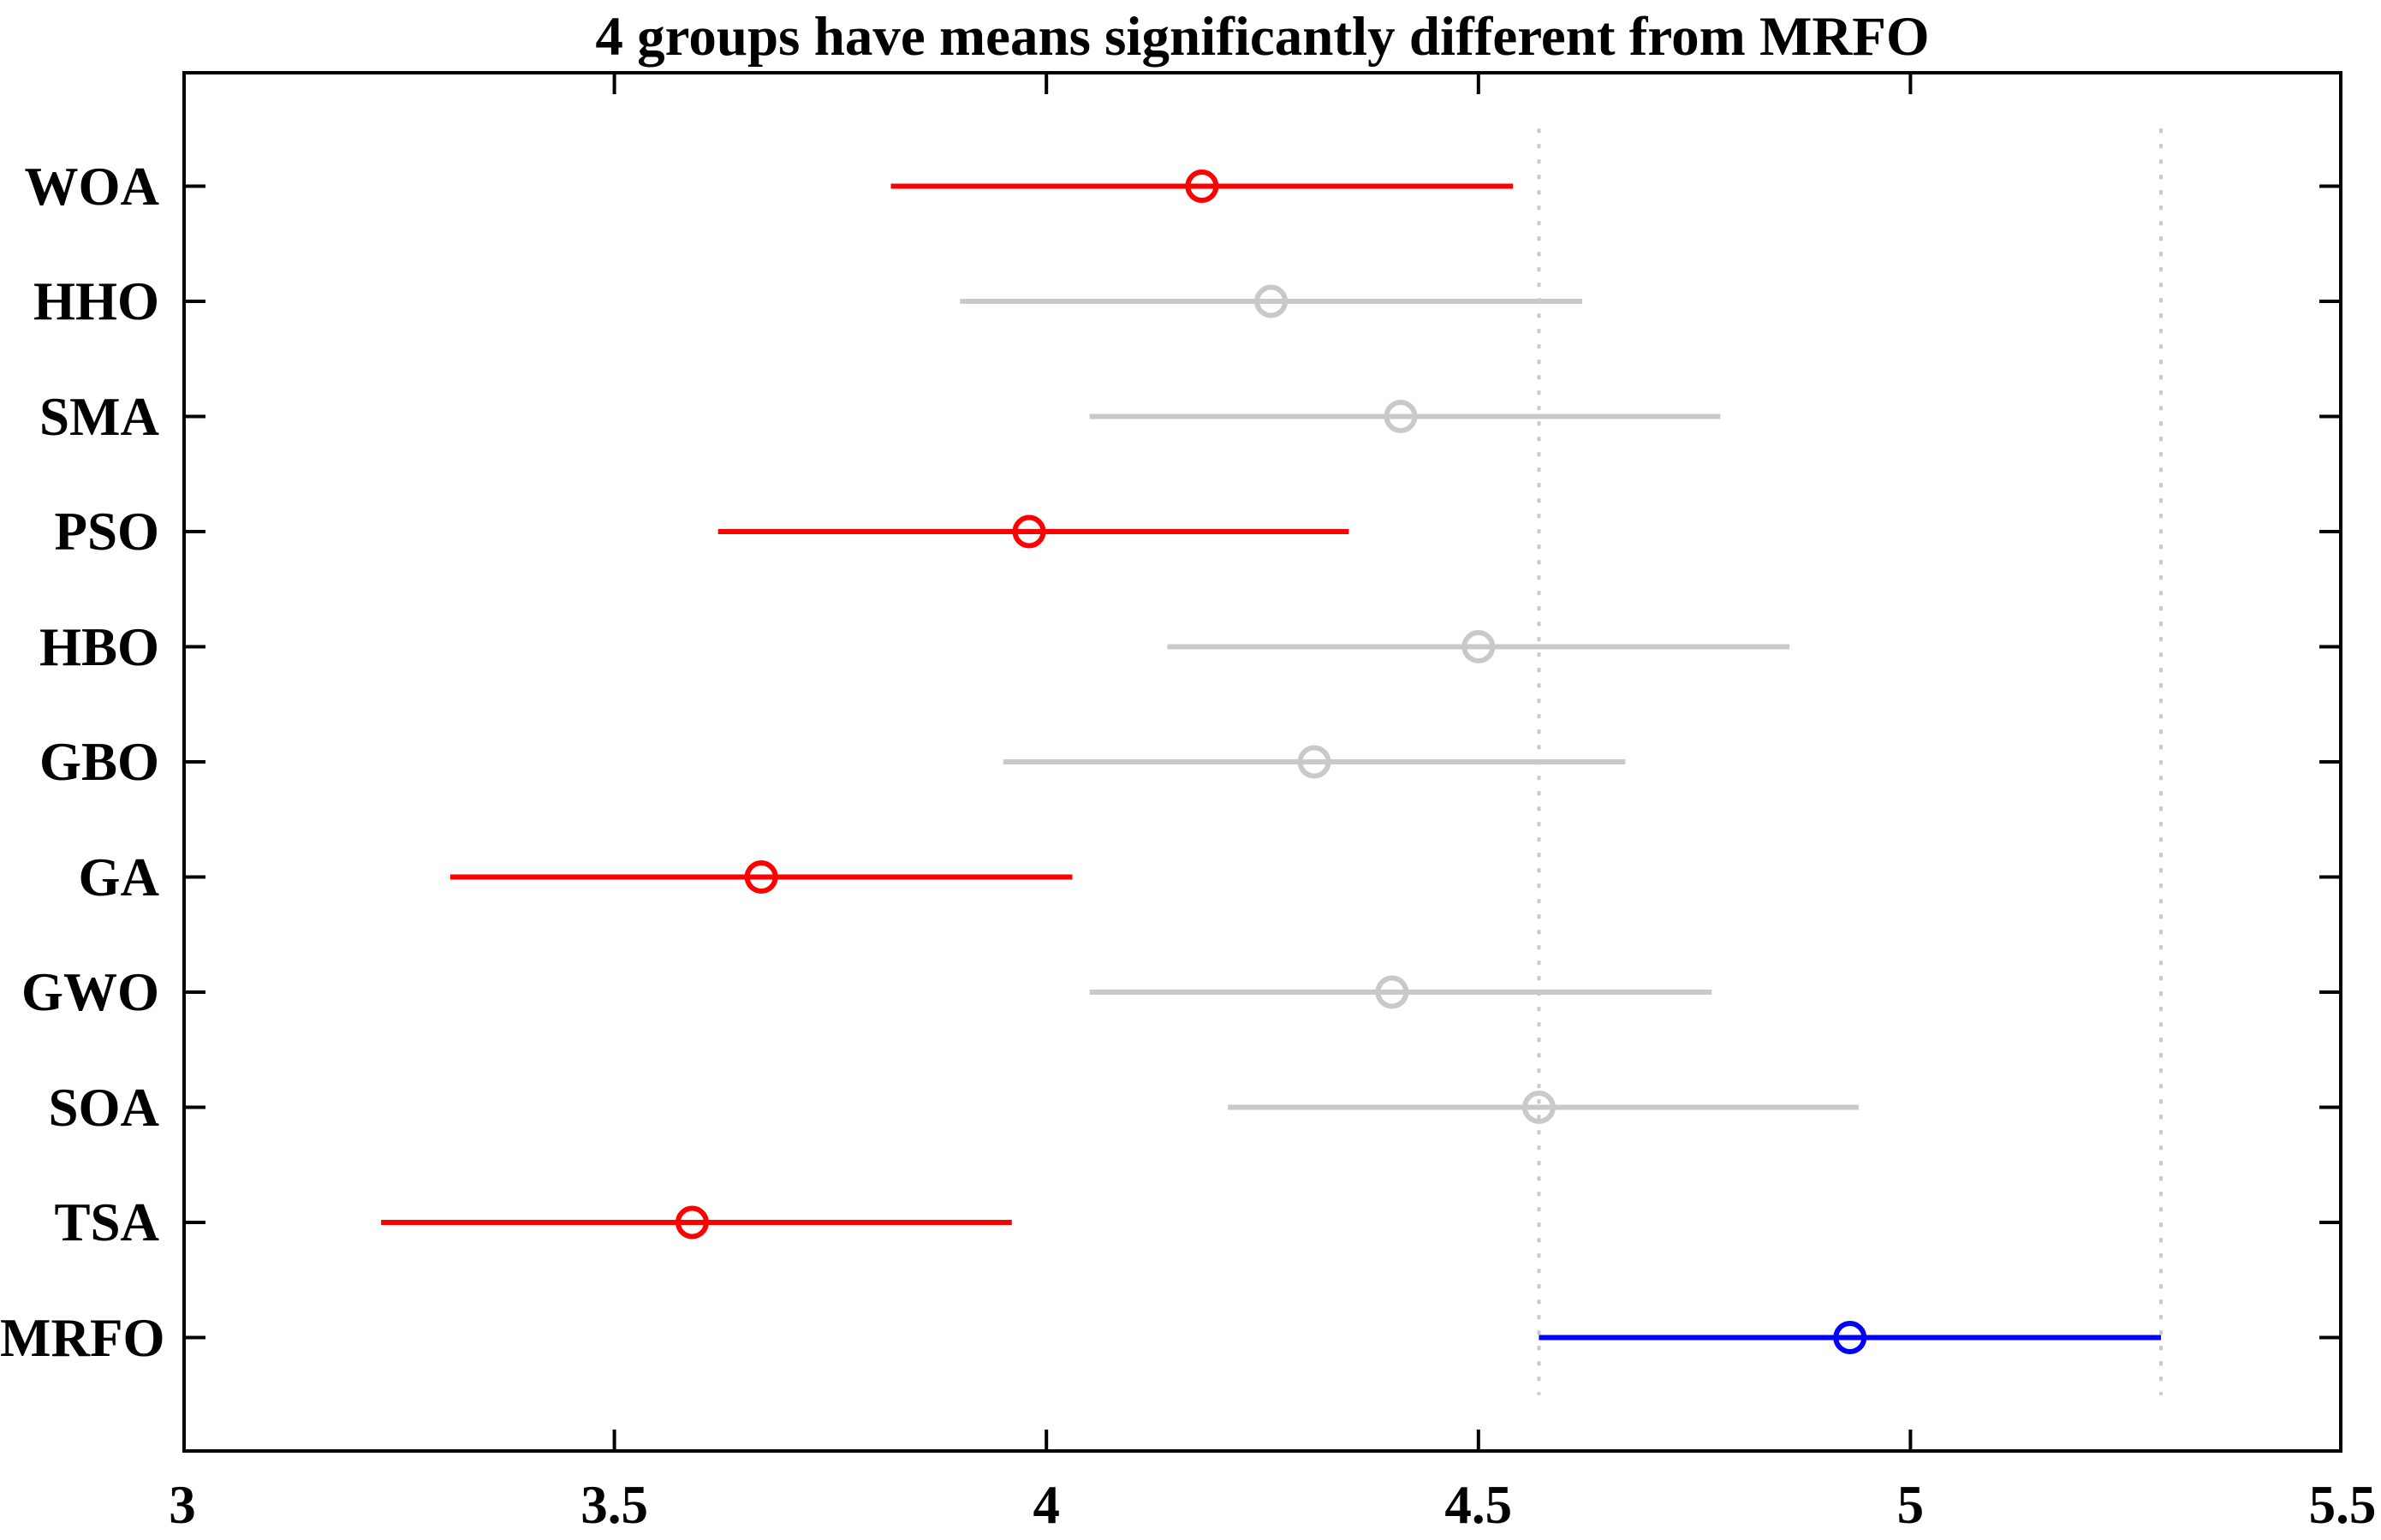  I want to click on mean-marker-ga, so click(761, 877).